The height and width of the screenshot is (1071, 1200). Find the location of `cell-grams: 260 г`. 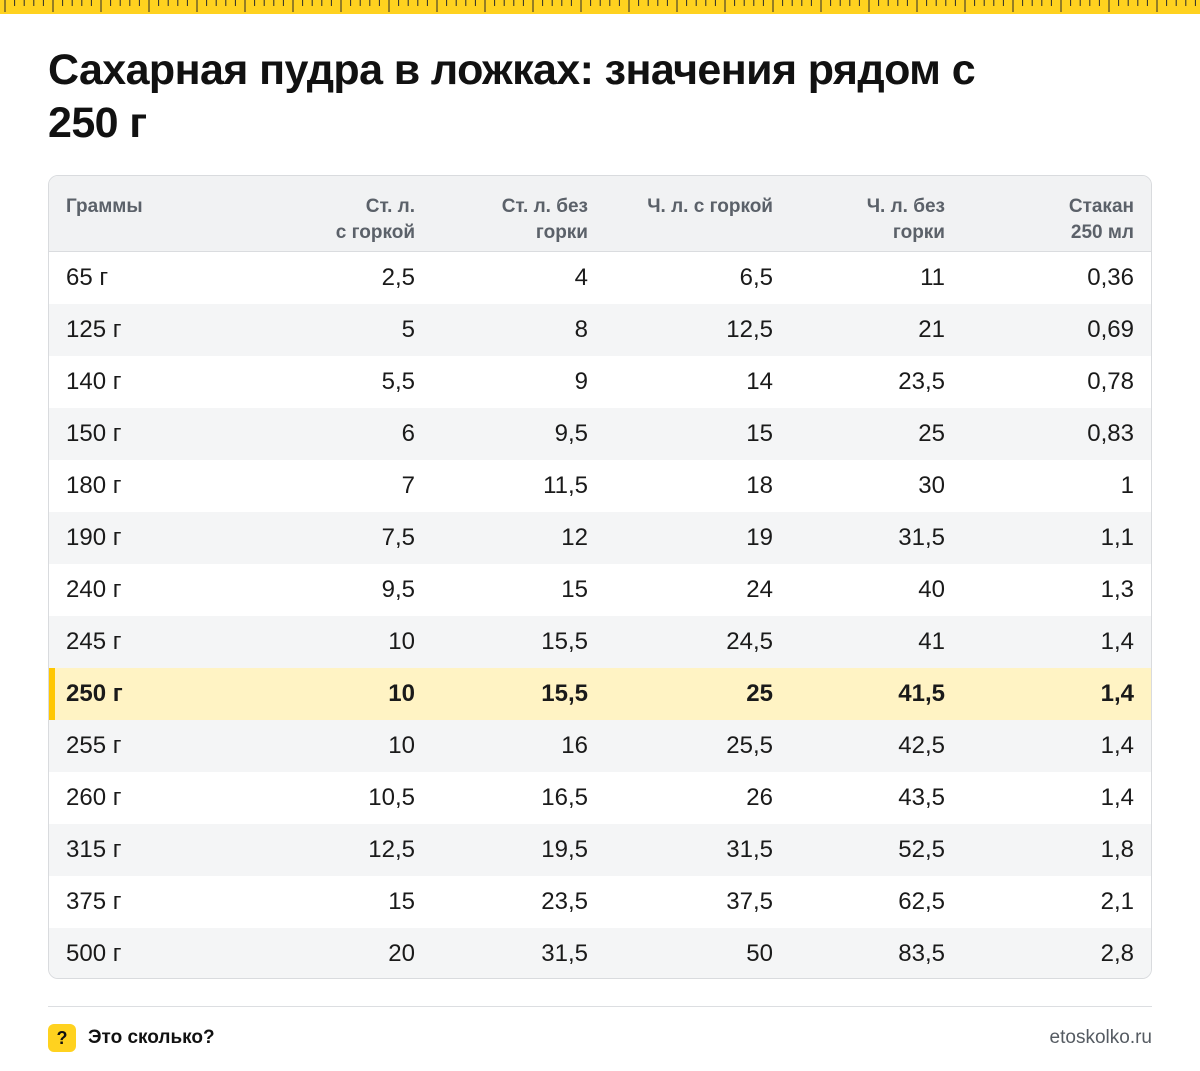

cell-grams: 260 г is located at coordinates (94, 797).